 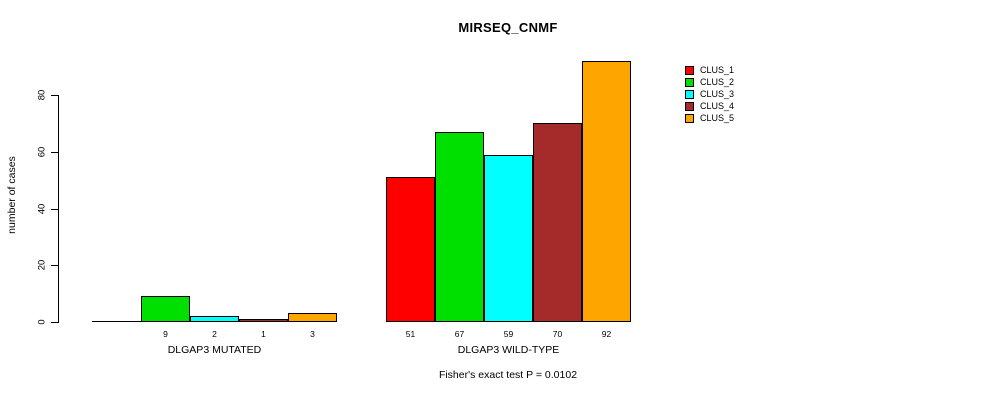 I want to click on bar-clus_5-group1, so click(x=606, y=191).